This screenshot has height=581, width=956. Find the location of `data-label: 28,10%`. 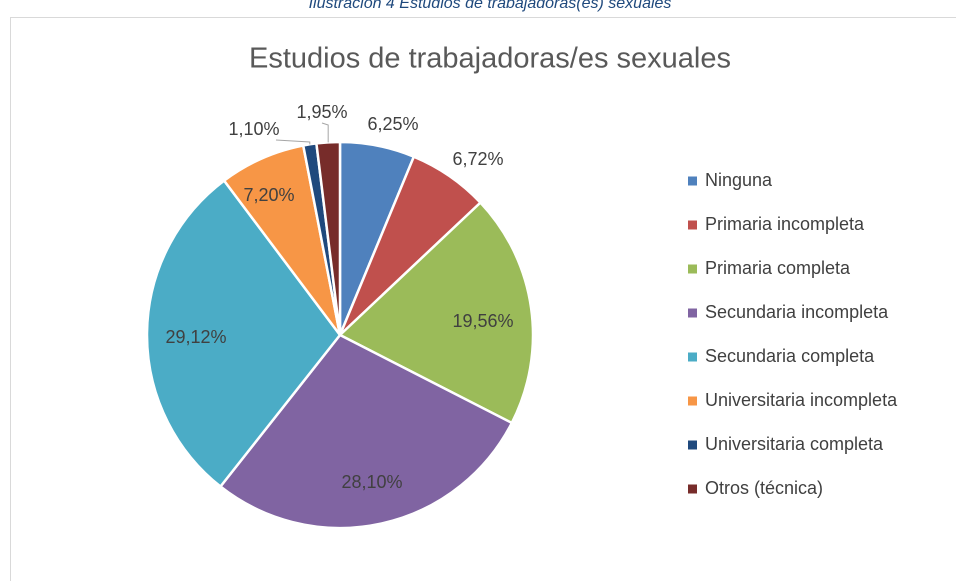

data-label: 28,10% is located at coordinates (371, 482).